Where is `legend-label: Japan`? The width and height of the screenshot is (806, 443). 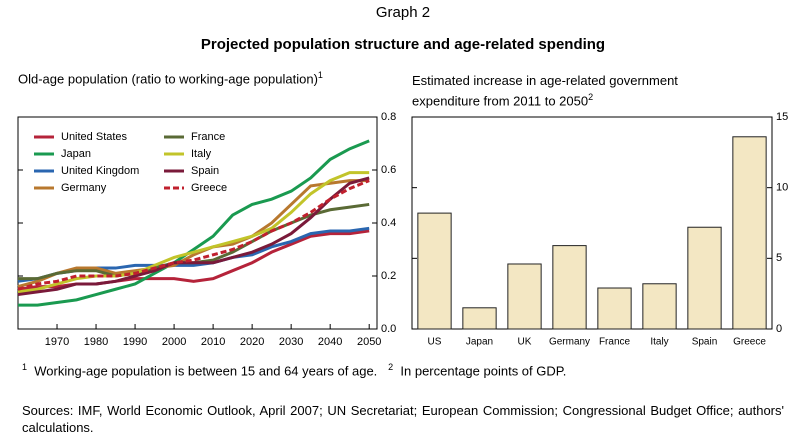 legend-label: Japan is located at coordinates (76, 154).